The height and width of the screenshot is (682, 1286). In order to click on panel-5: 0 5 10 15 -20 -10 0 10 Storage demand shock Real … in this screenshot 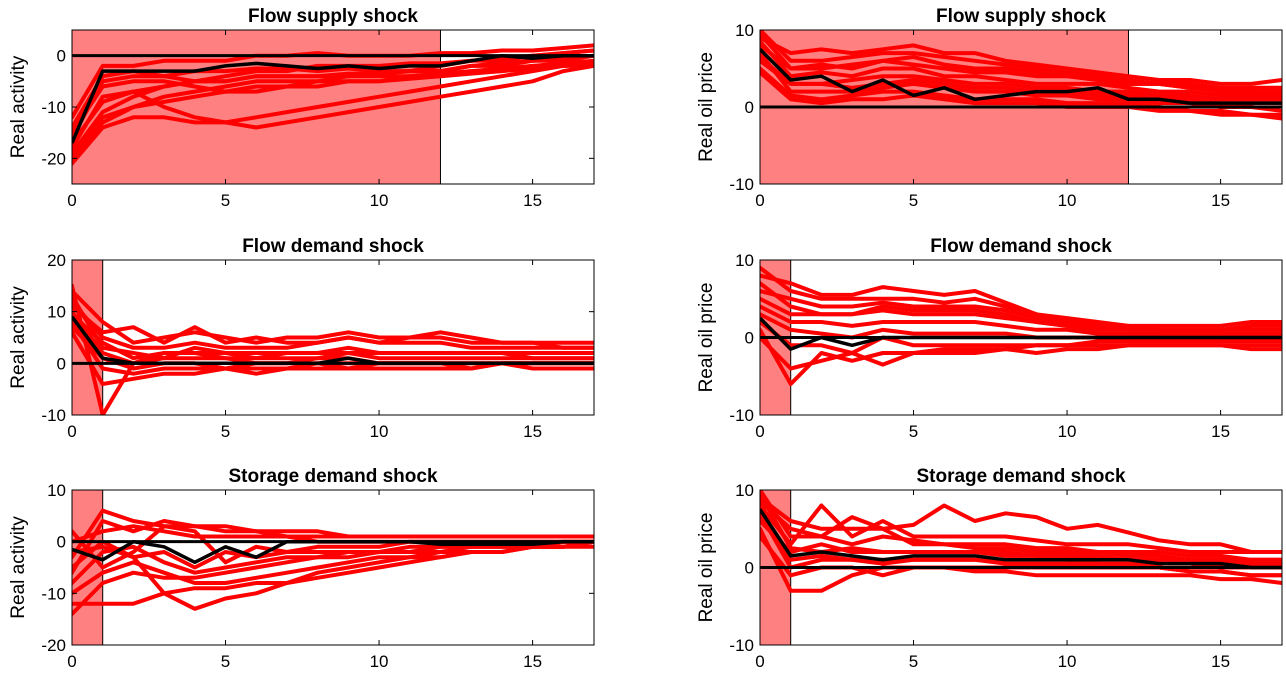, I will do `click(301, 568)`.